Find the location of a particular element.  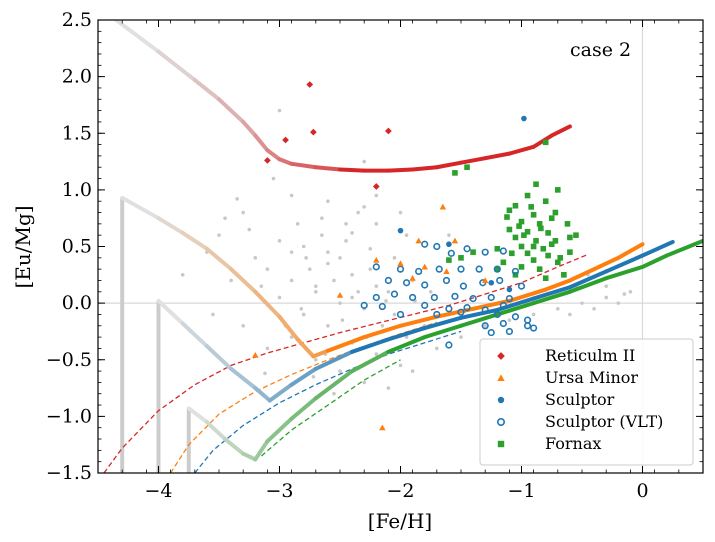

y-axis-title: [Eu/Mg] is located at coordinates (23, 246).